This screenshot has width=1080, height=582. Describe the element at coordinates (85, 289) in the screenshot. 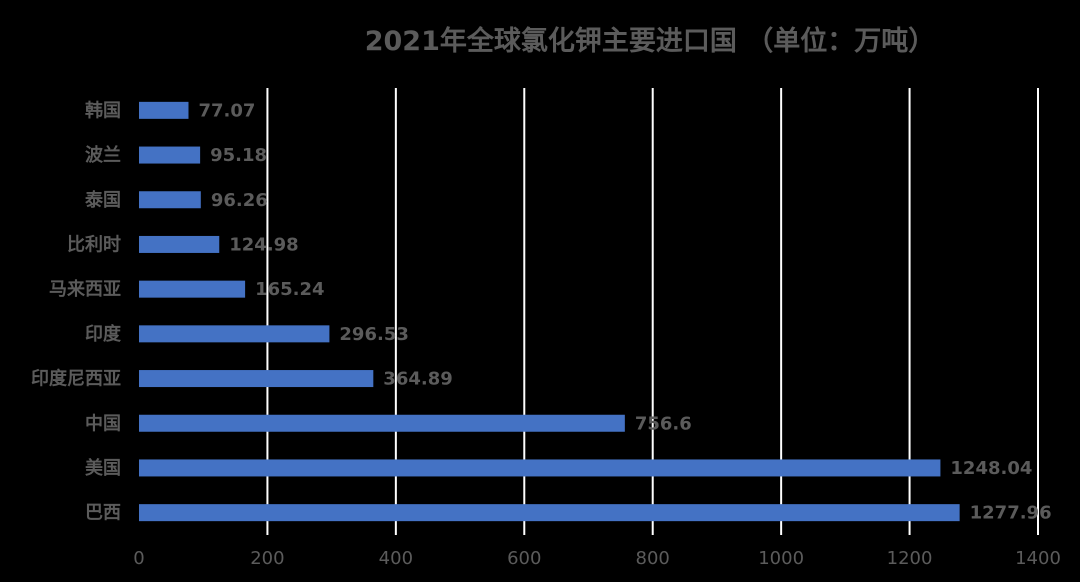

I see `category-label: 马来西亚` at that location.